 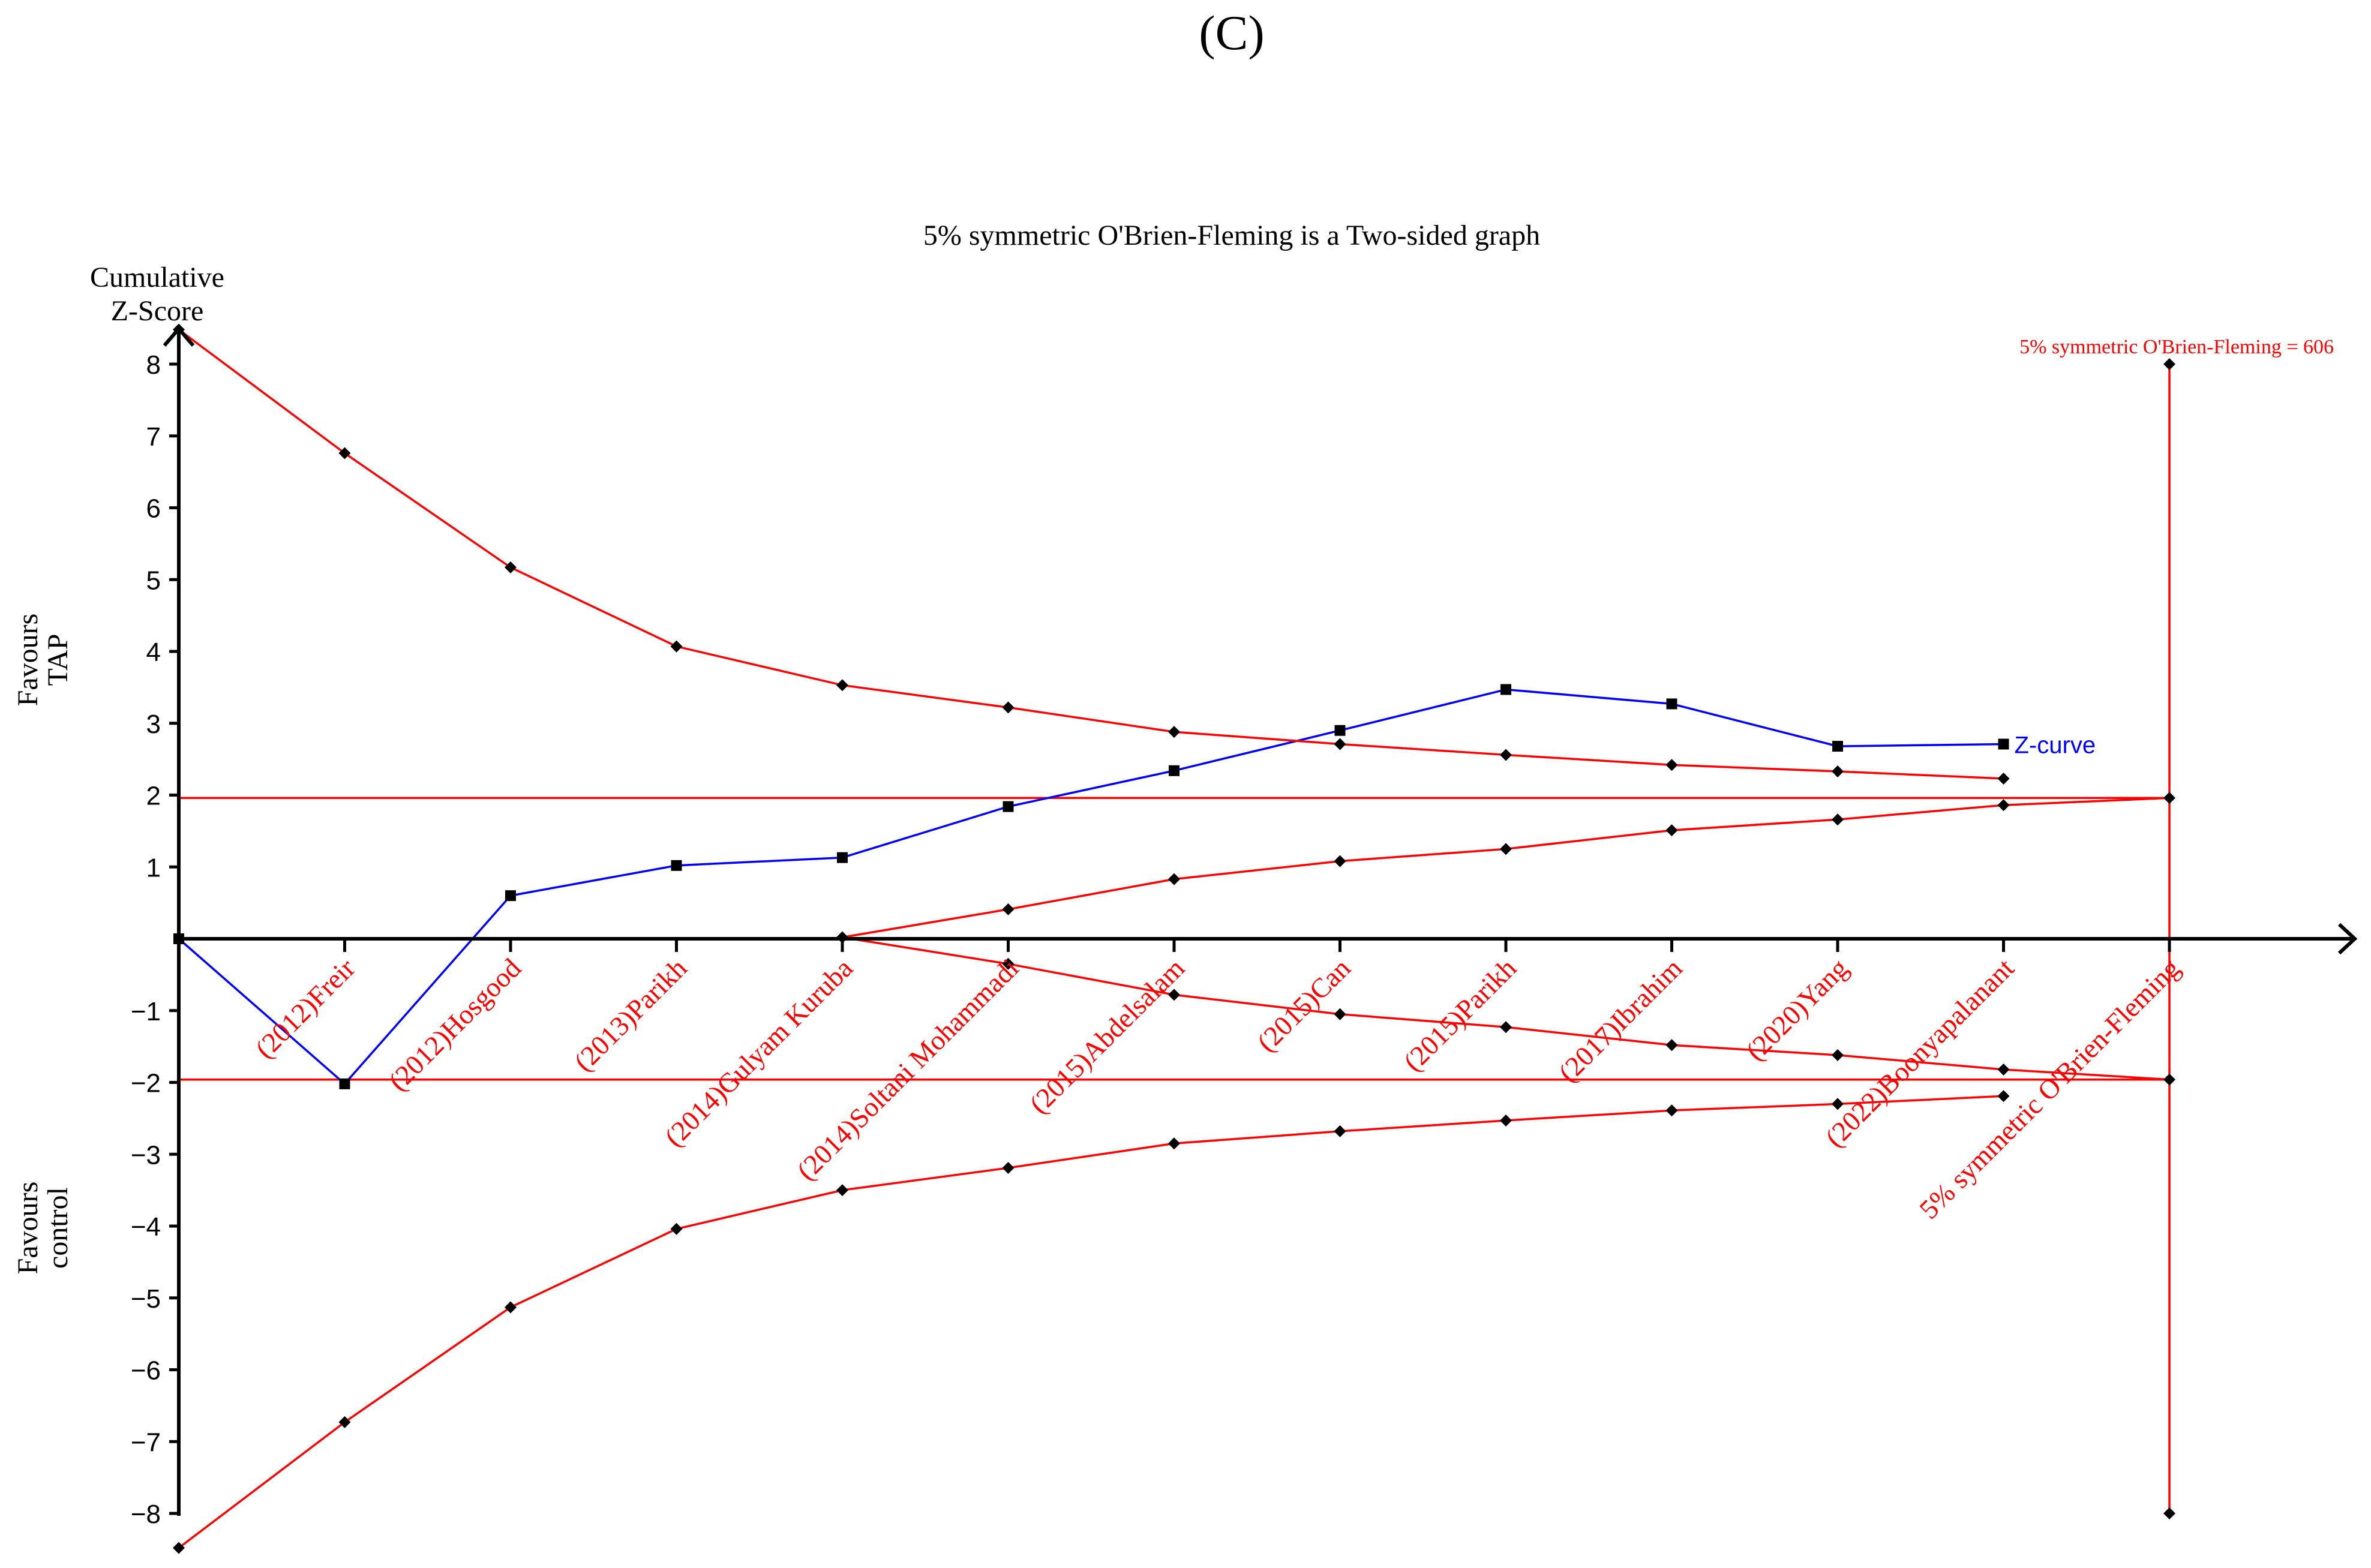 What do you see at coordinates (146, 1083) in the screenshot?
I see `y-tick-label-9: −2` at bounding box center [146, 1083].